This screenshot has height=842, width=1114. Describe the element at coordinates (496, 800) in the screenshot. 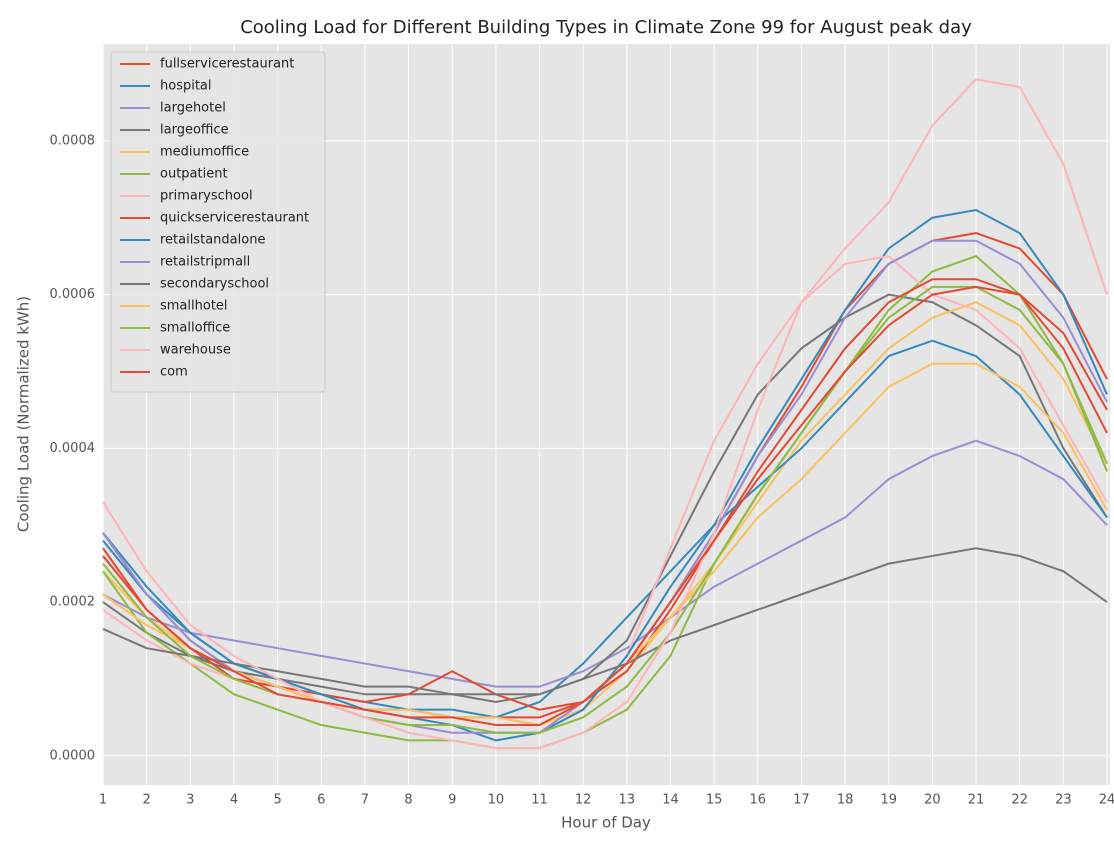

I see `x-tick-label: 10` at that location.